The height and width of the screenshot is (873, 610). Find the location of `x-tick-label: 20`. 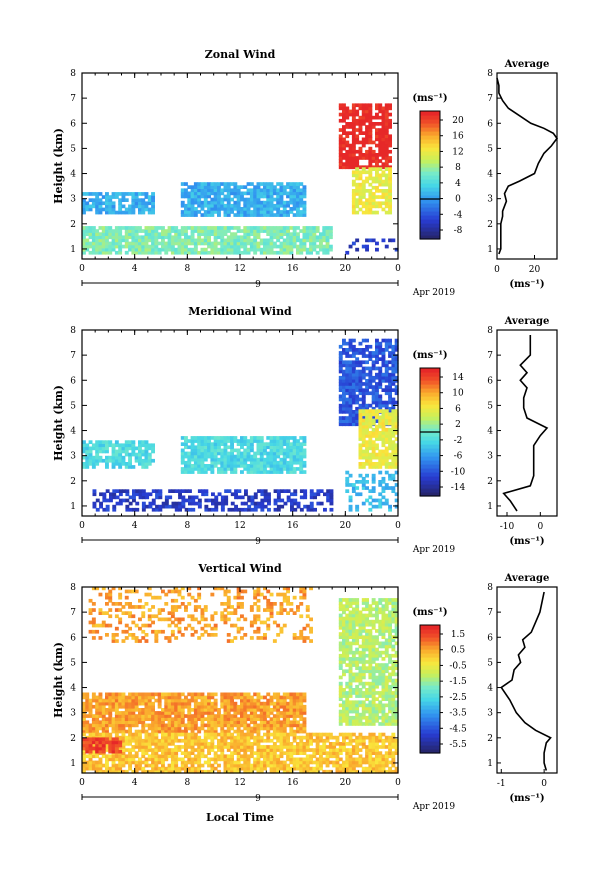

x-tick-label: 20 is located at coordinates (346, 269).